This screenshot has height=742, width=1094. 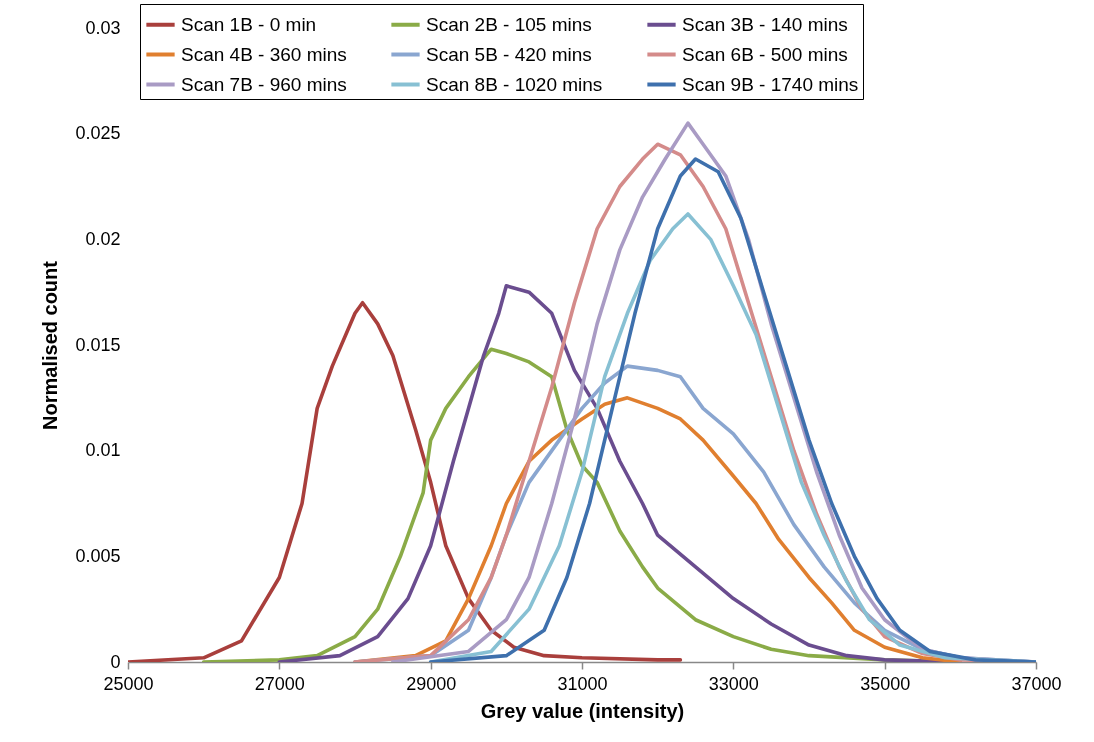 What do you see at coordinates (103, 238) in the screenshot?
I see `y-tick-label: 0.02` at bounding box center [103, 238].